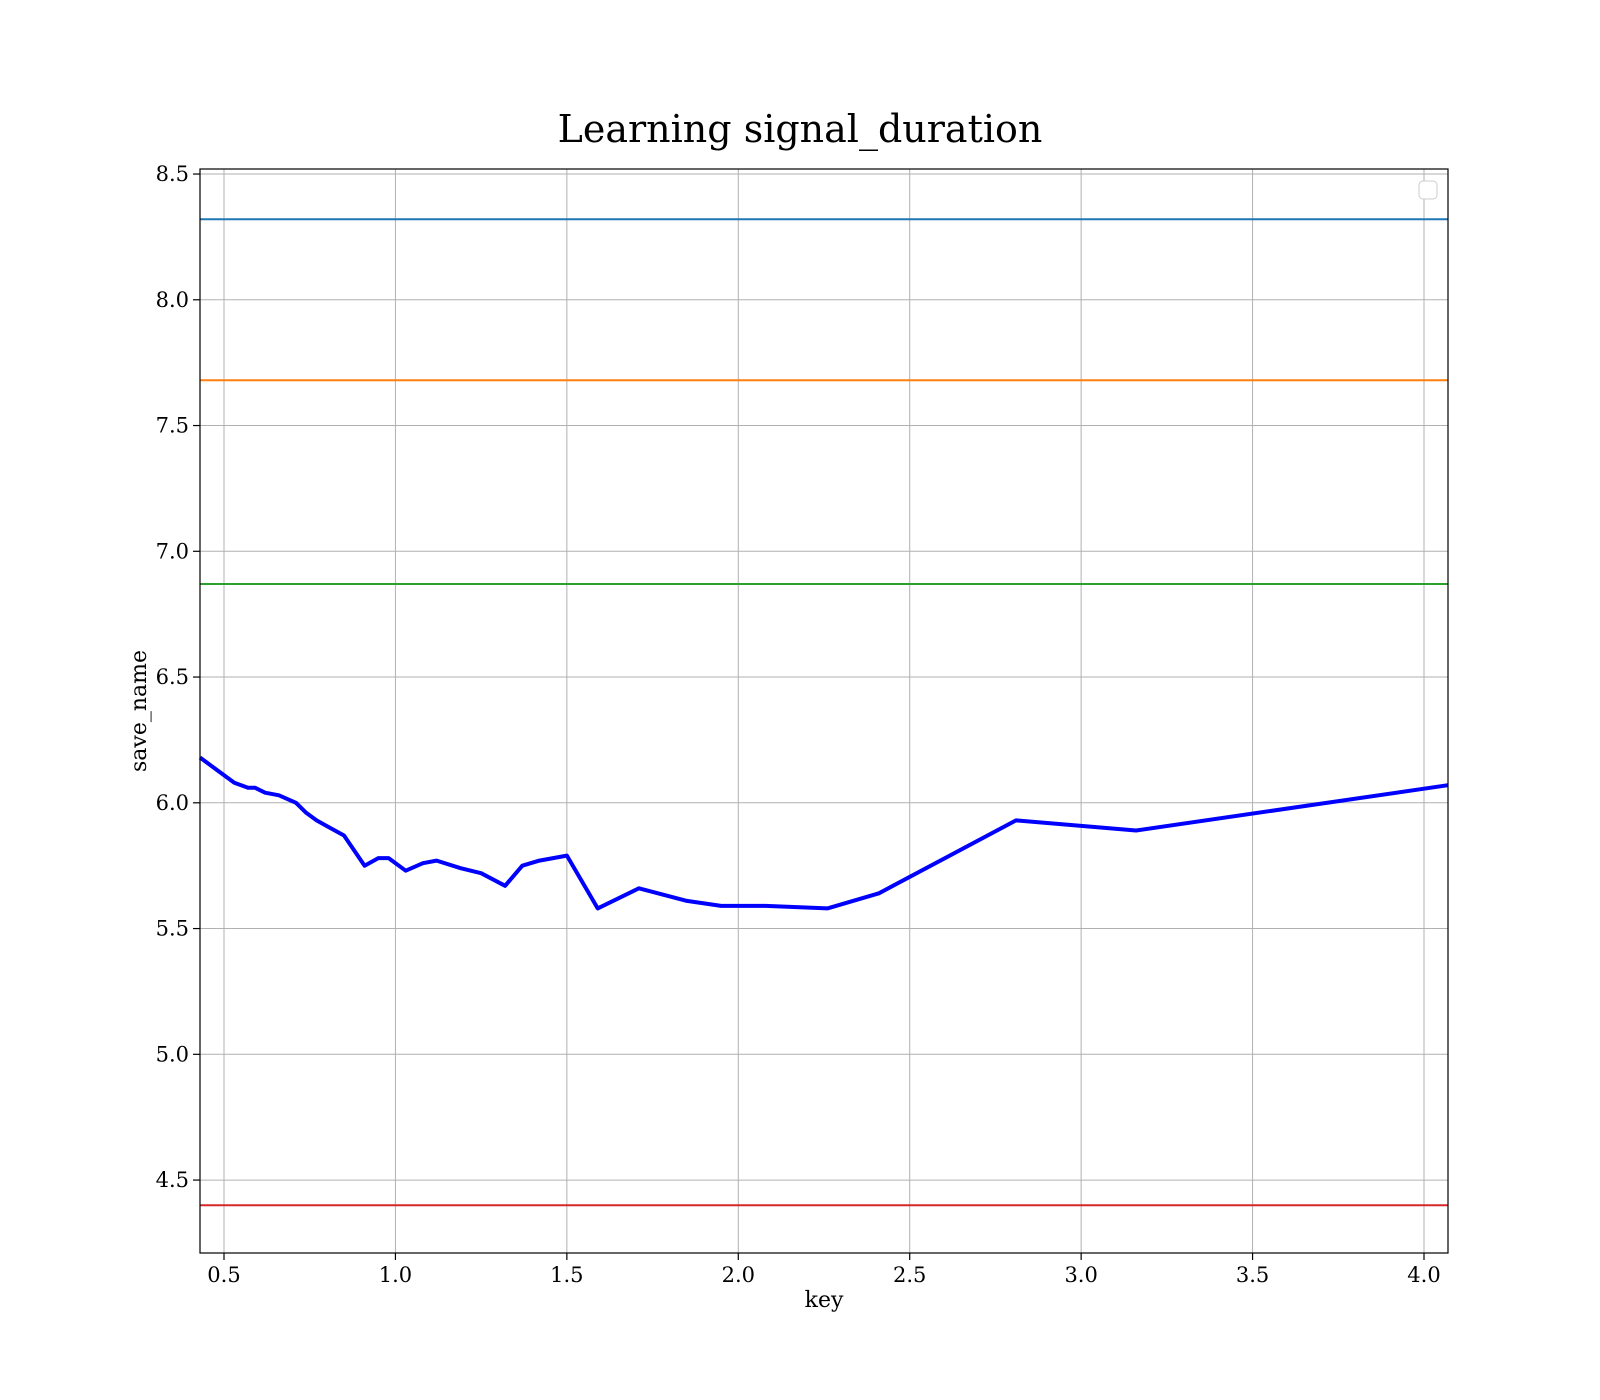 This screenshot has width=1600, height=1400. Describe the element at coordinates (566, 1275) in the screenshot. I see `x-tick-label: 1.5` at that location.